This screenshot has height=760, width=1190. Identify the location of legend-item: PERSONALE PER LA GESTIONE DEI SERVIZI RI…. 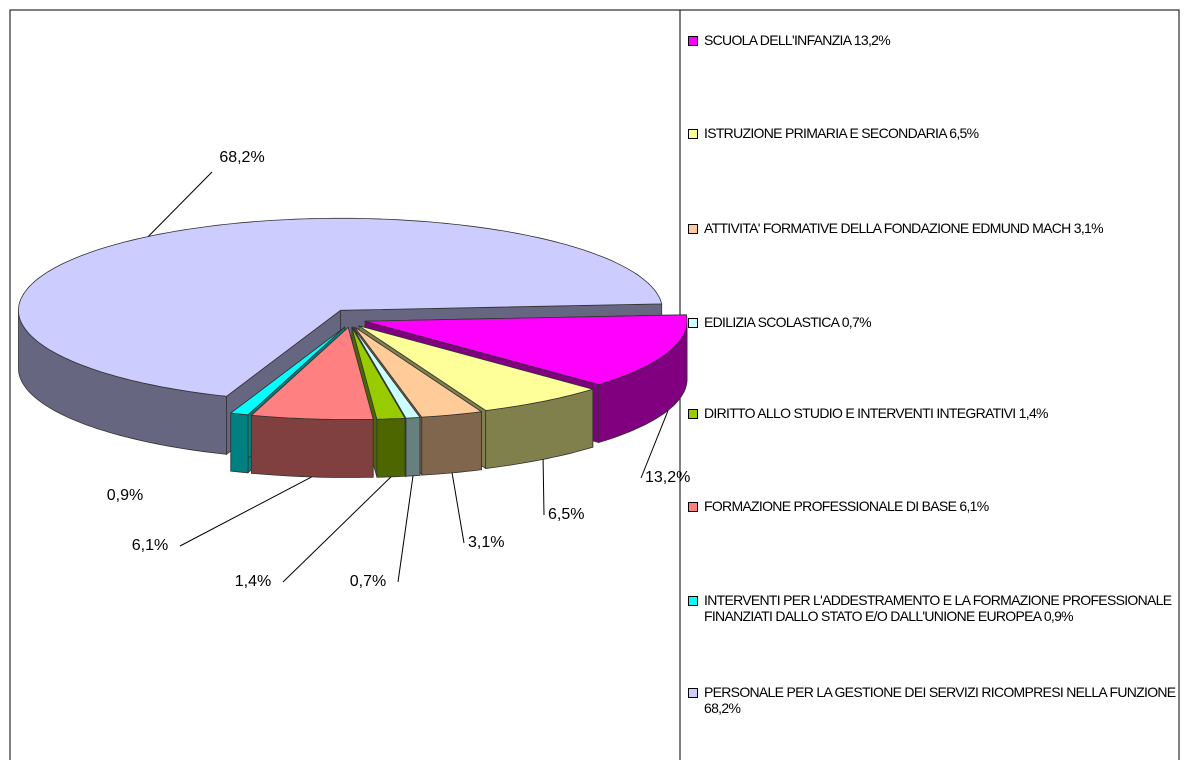
(935, 700).